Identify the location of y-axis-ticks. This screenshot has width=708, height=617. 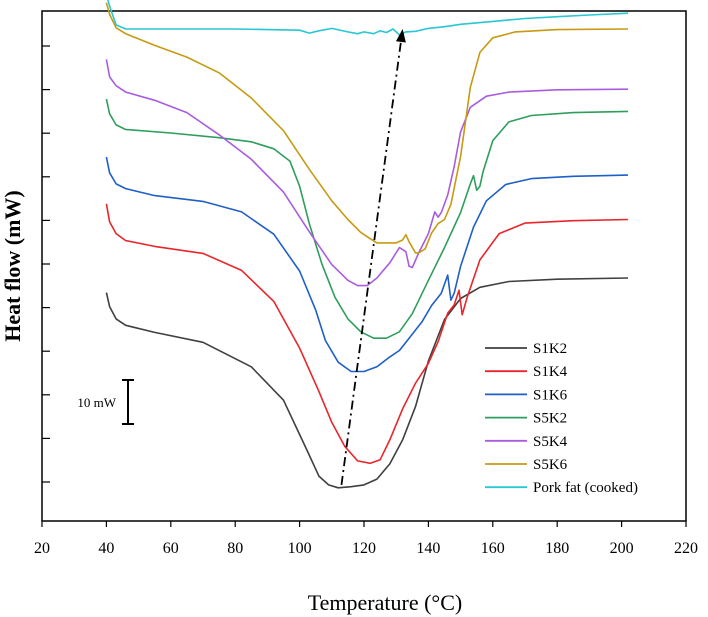
(46, 264).